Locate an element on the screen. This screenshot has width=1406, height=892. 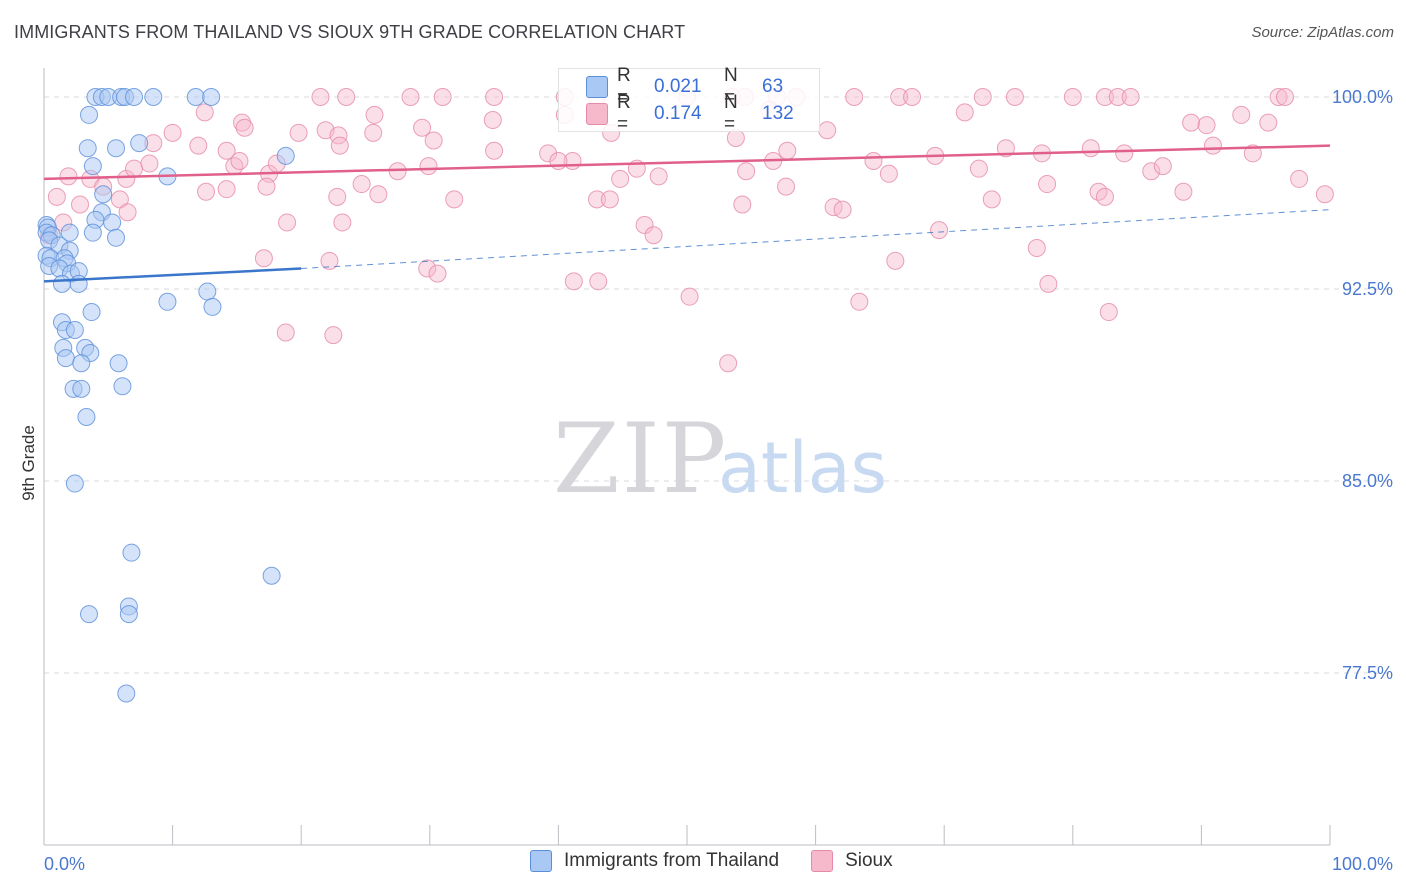
watermark-zip: ZIP is located at coordinates (640, 459).